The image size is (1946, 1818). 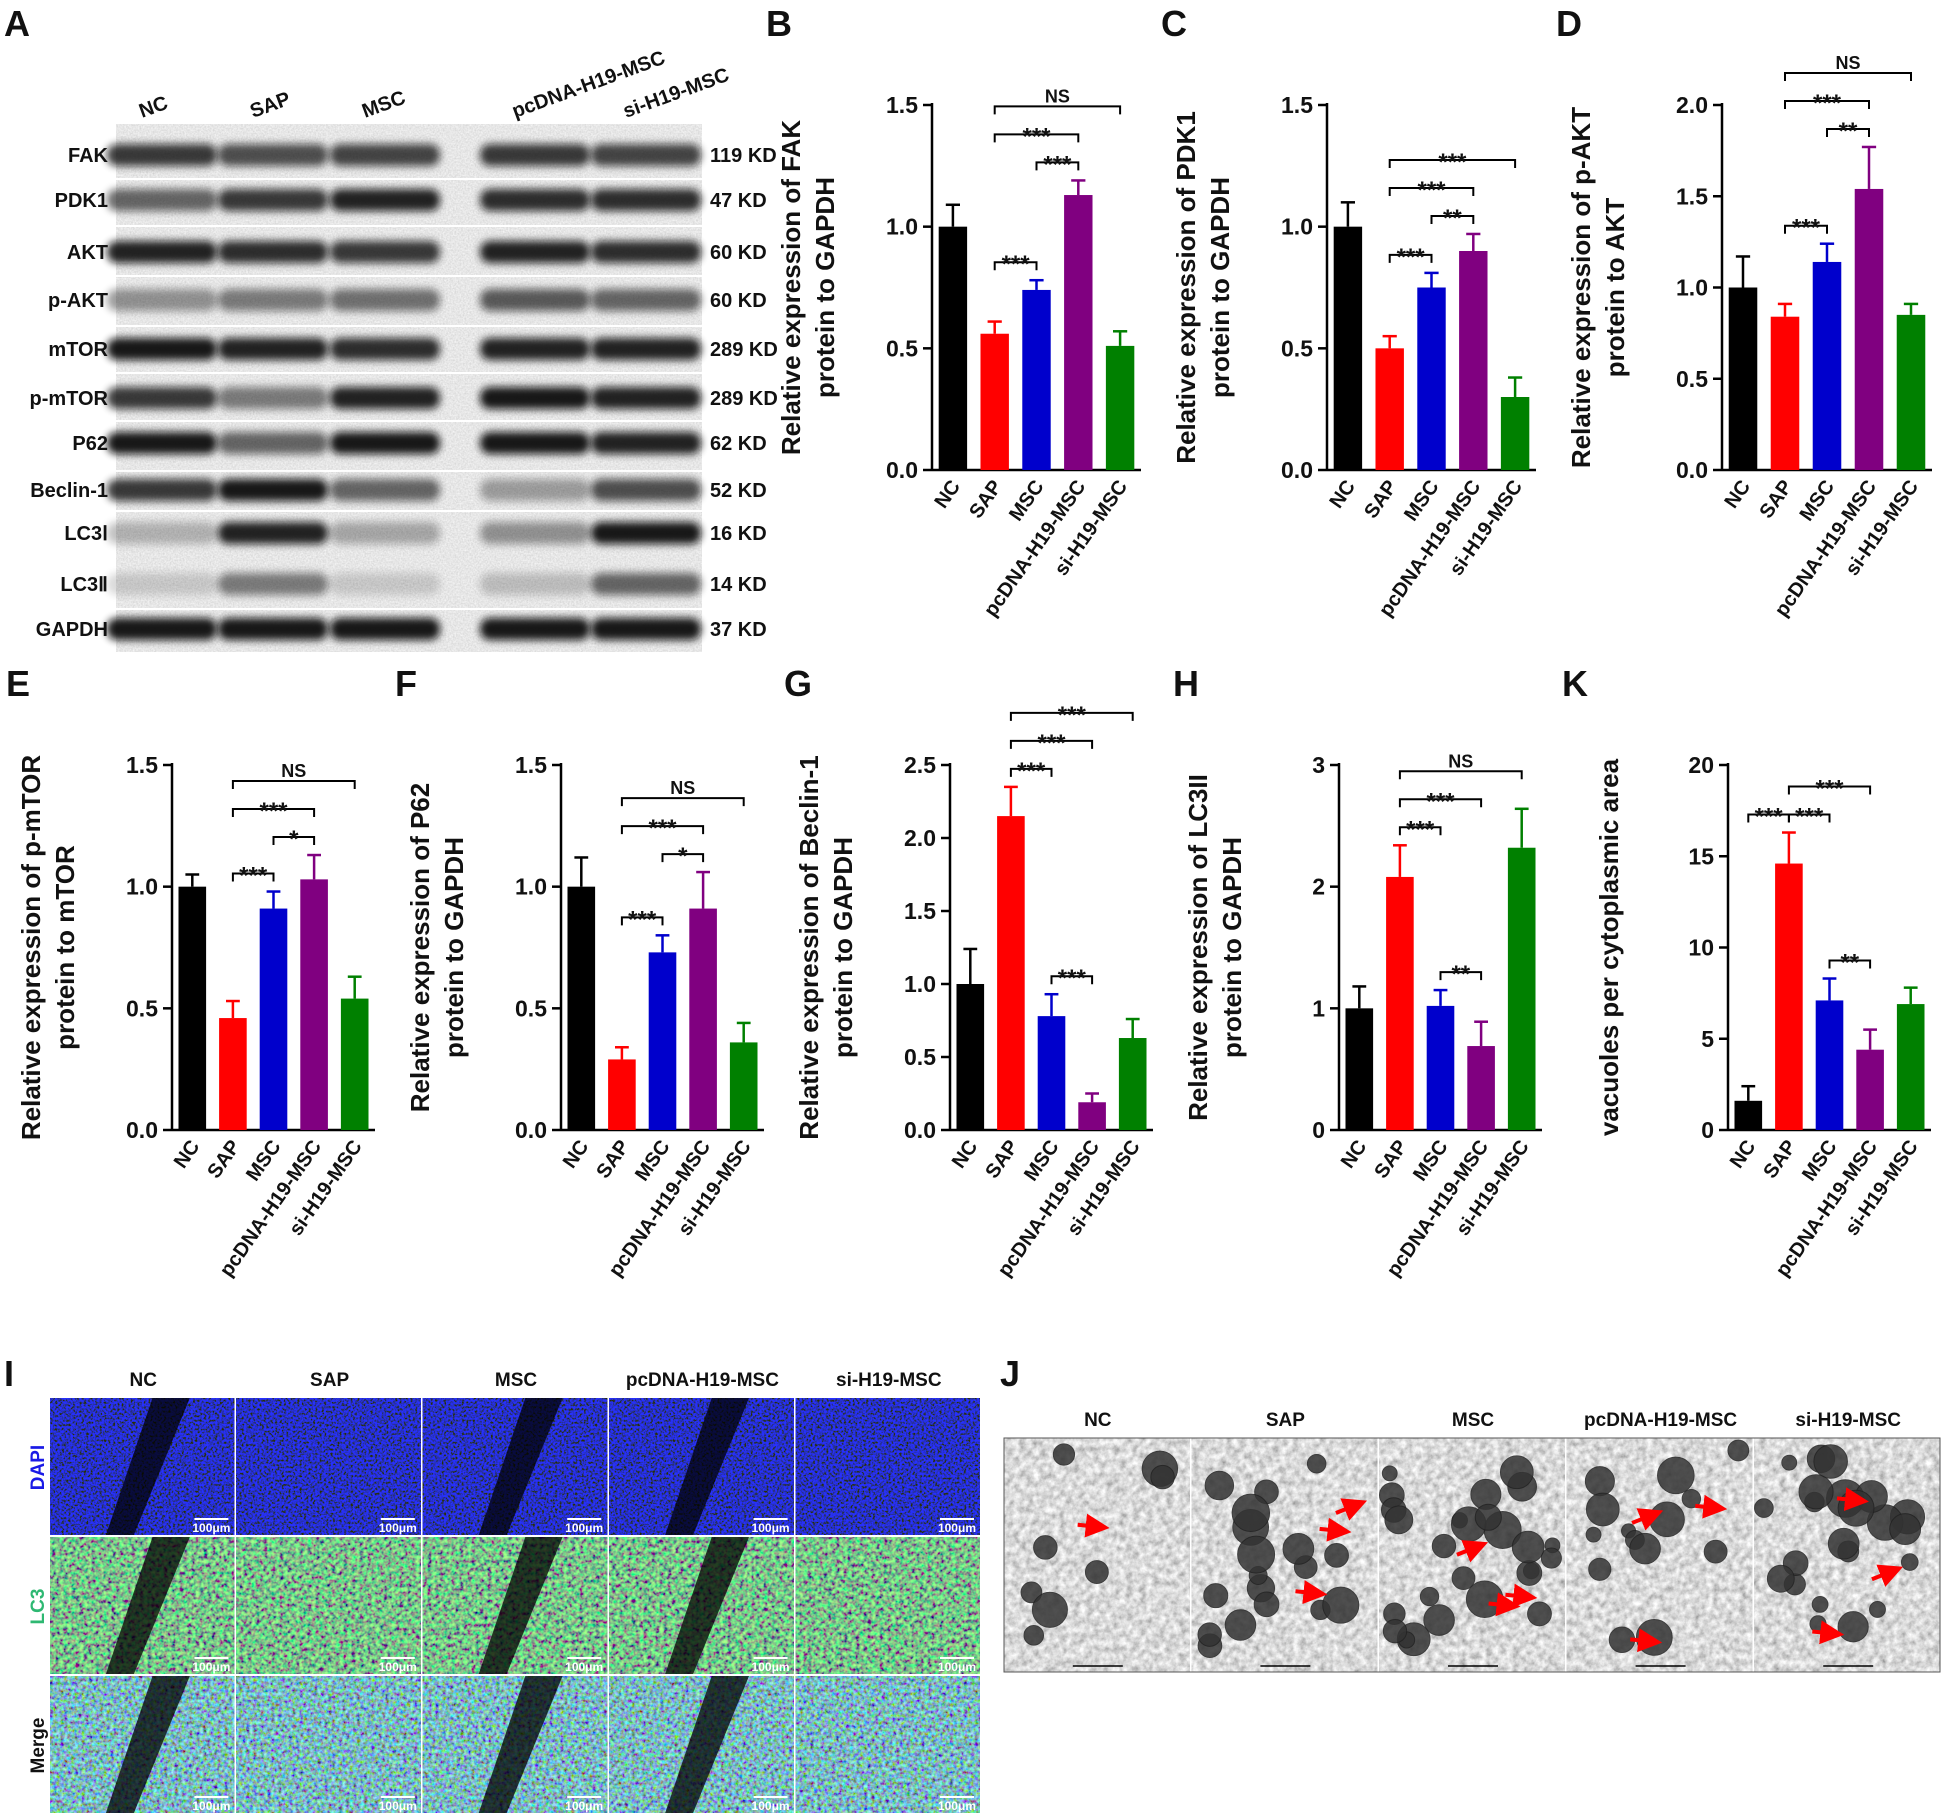 What do you see at coordinates (72, 630) in the screenshot?
I see `row-label: GAPDH` at bounding box center [72, 630].